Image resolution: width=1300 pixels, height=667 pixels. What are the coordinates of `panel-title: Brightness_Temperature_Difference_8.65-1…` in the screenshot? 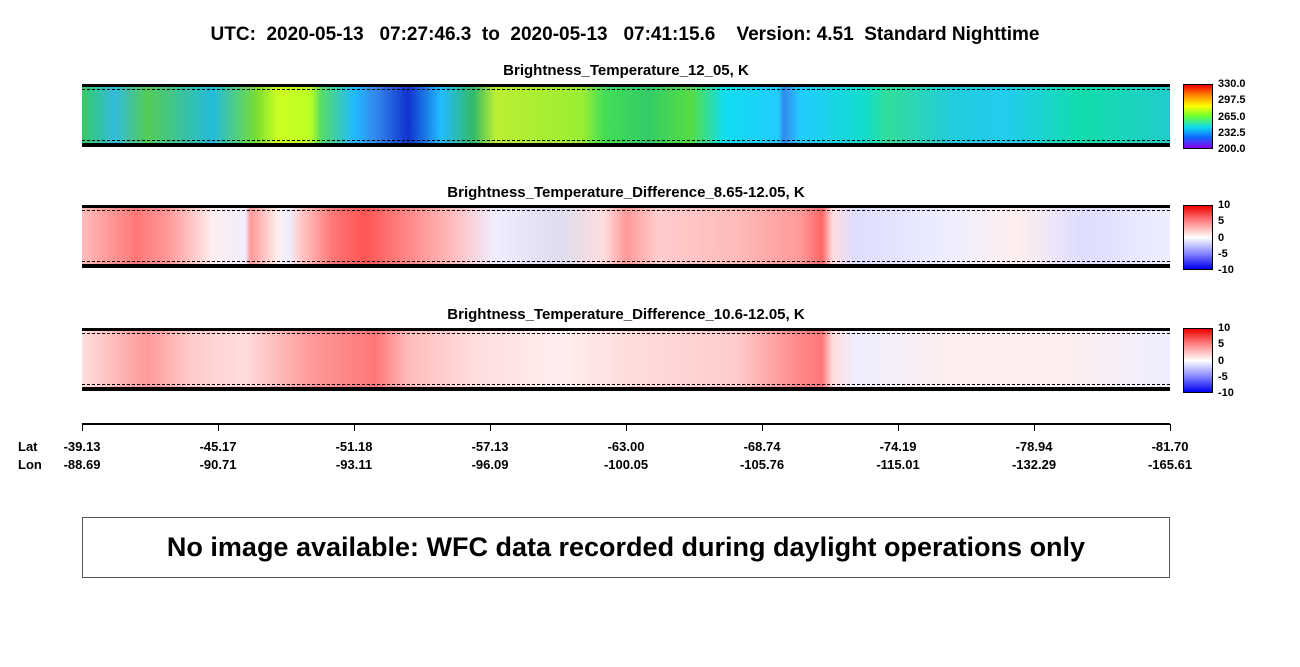 It's located at (626, 192).